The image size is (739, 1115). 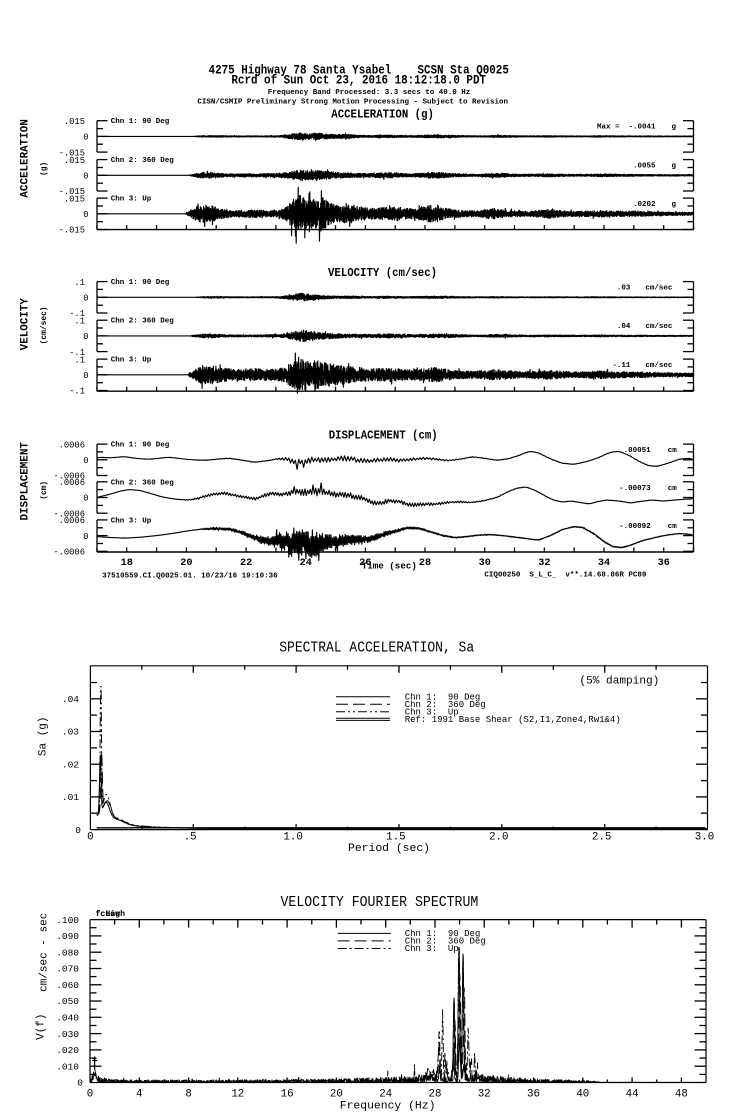 I want to click on svg-text: Chn 3: Up, so click(x=432, y=713).